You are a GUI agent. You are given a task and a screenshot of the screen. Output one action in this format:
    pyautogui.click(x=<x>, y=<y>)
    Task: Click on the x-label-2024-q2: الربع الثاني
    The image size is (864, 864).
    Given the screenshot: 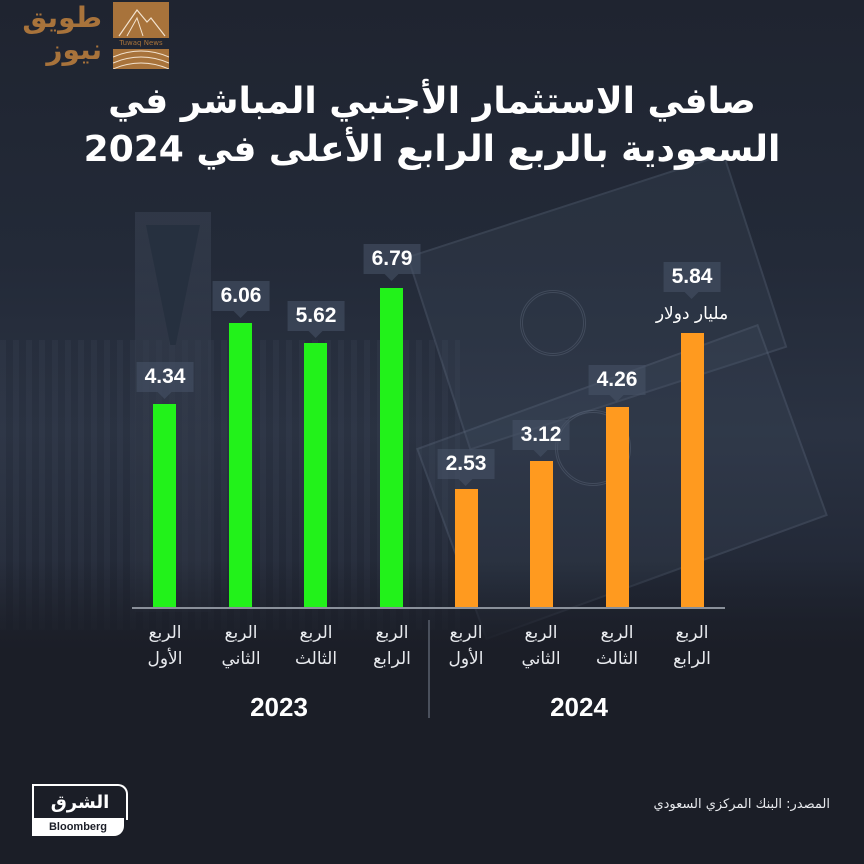 What is the action you would take?
    pyautogui.click(x=541, y=646)
    